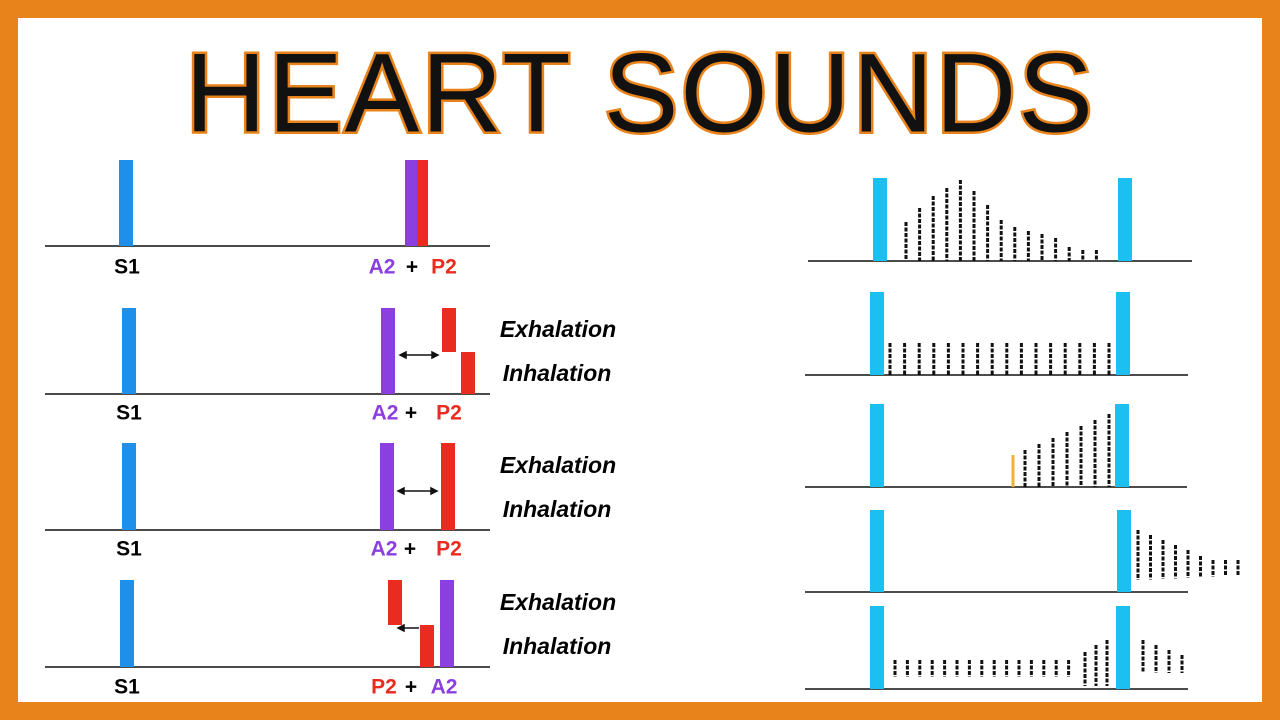 This screenshot has width=1280, height=720. I want to click on right-label: A2, so click(444, 687).